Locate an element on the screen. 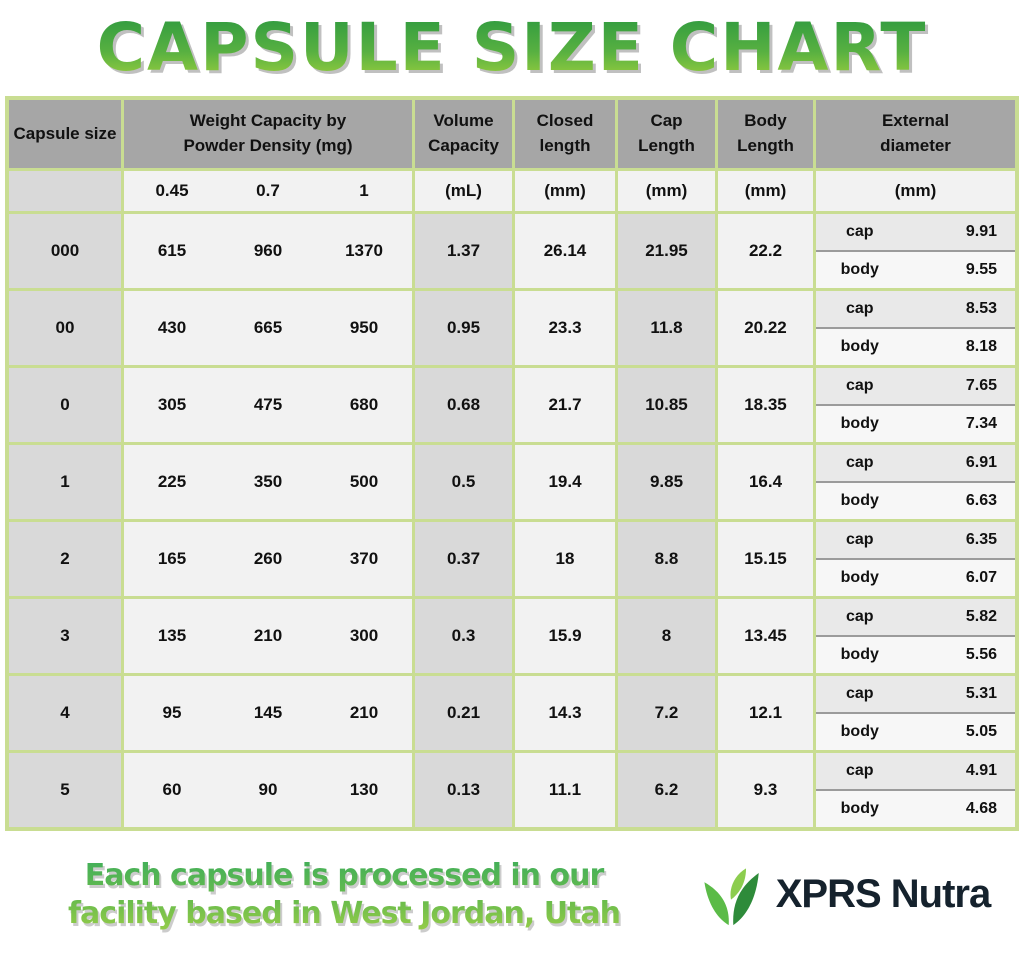  weight-07-value: 350 is located at coordinates (268, 481).